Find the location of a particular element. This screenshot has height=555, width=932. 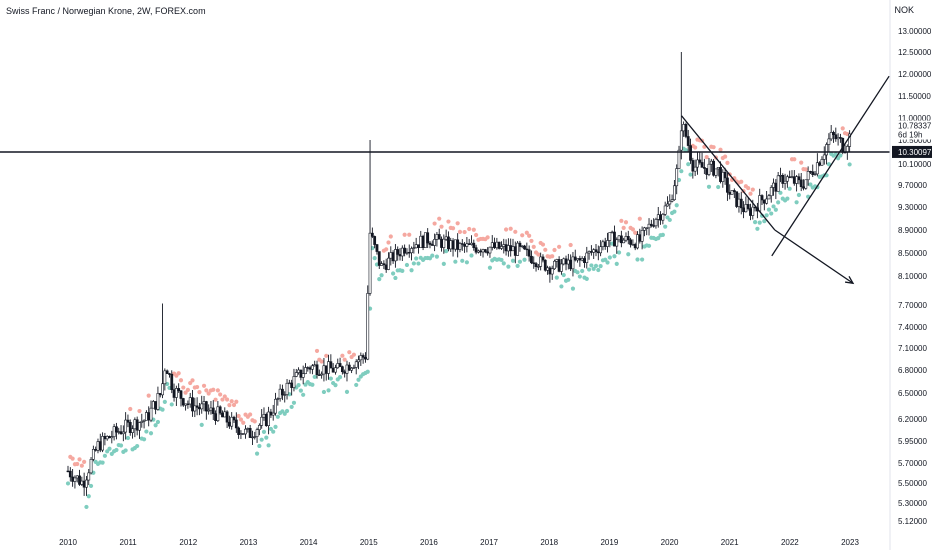

y-tick-label: 5.12000 is located at coordinates (912, 521).